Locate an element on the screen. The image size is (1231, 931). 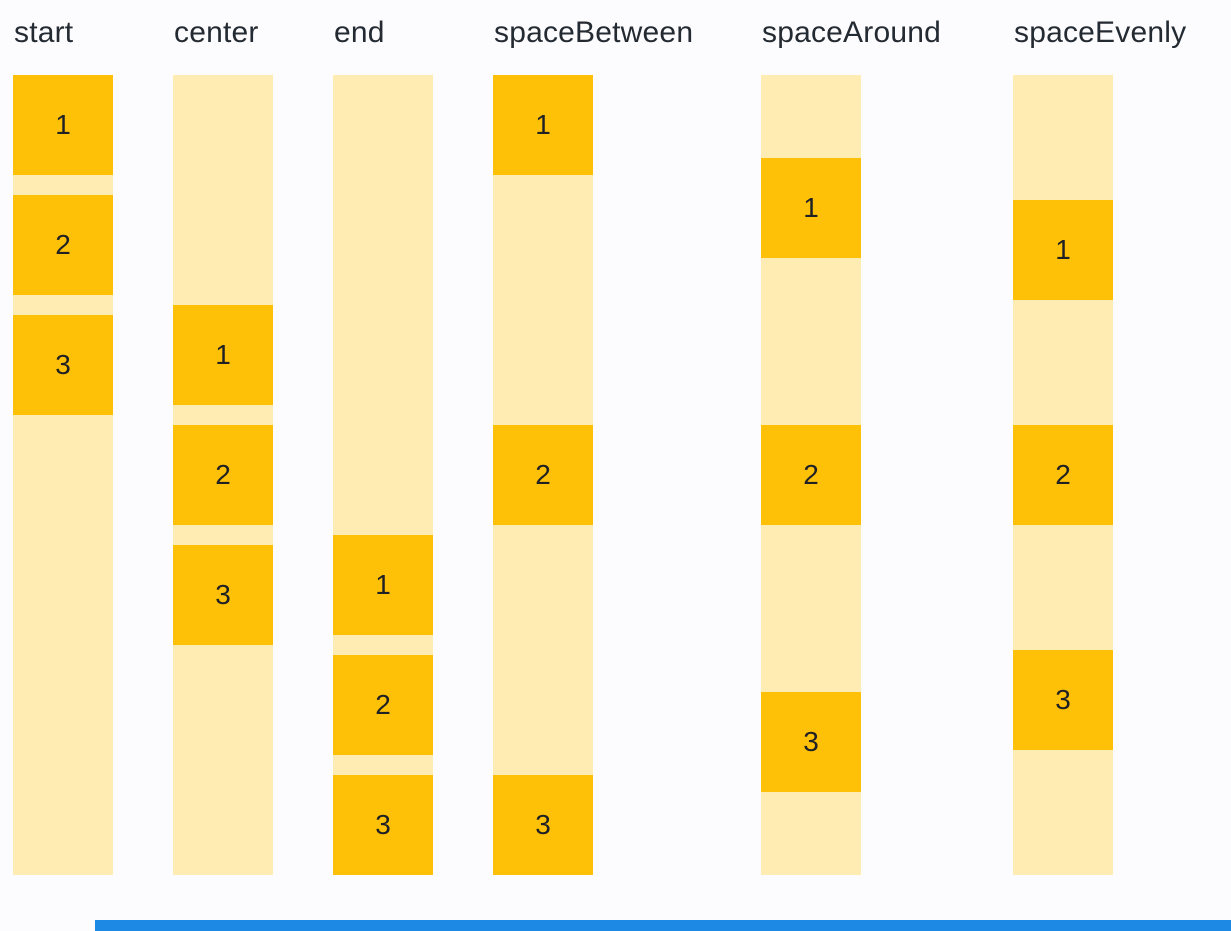
flex-item-start-1: 1 is located at coordinates (63, 125).